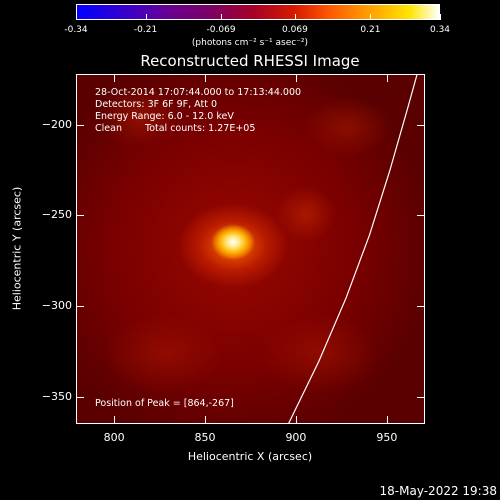 Image resolution: width=500 pixels, height=500 pixels. What do you see at coordinates (370, 30) in the screenshot?
I see `colorbar-tick-label: 0.21` at bounding box center [370, 30].